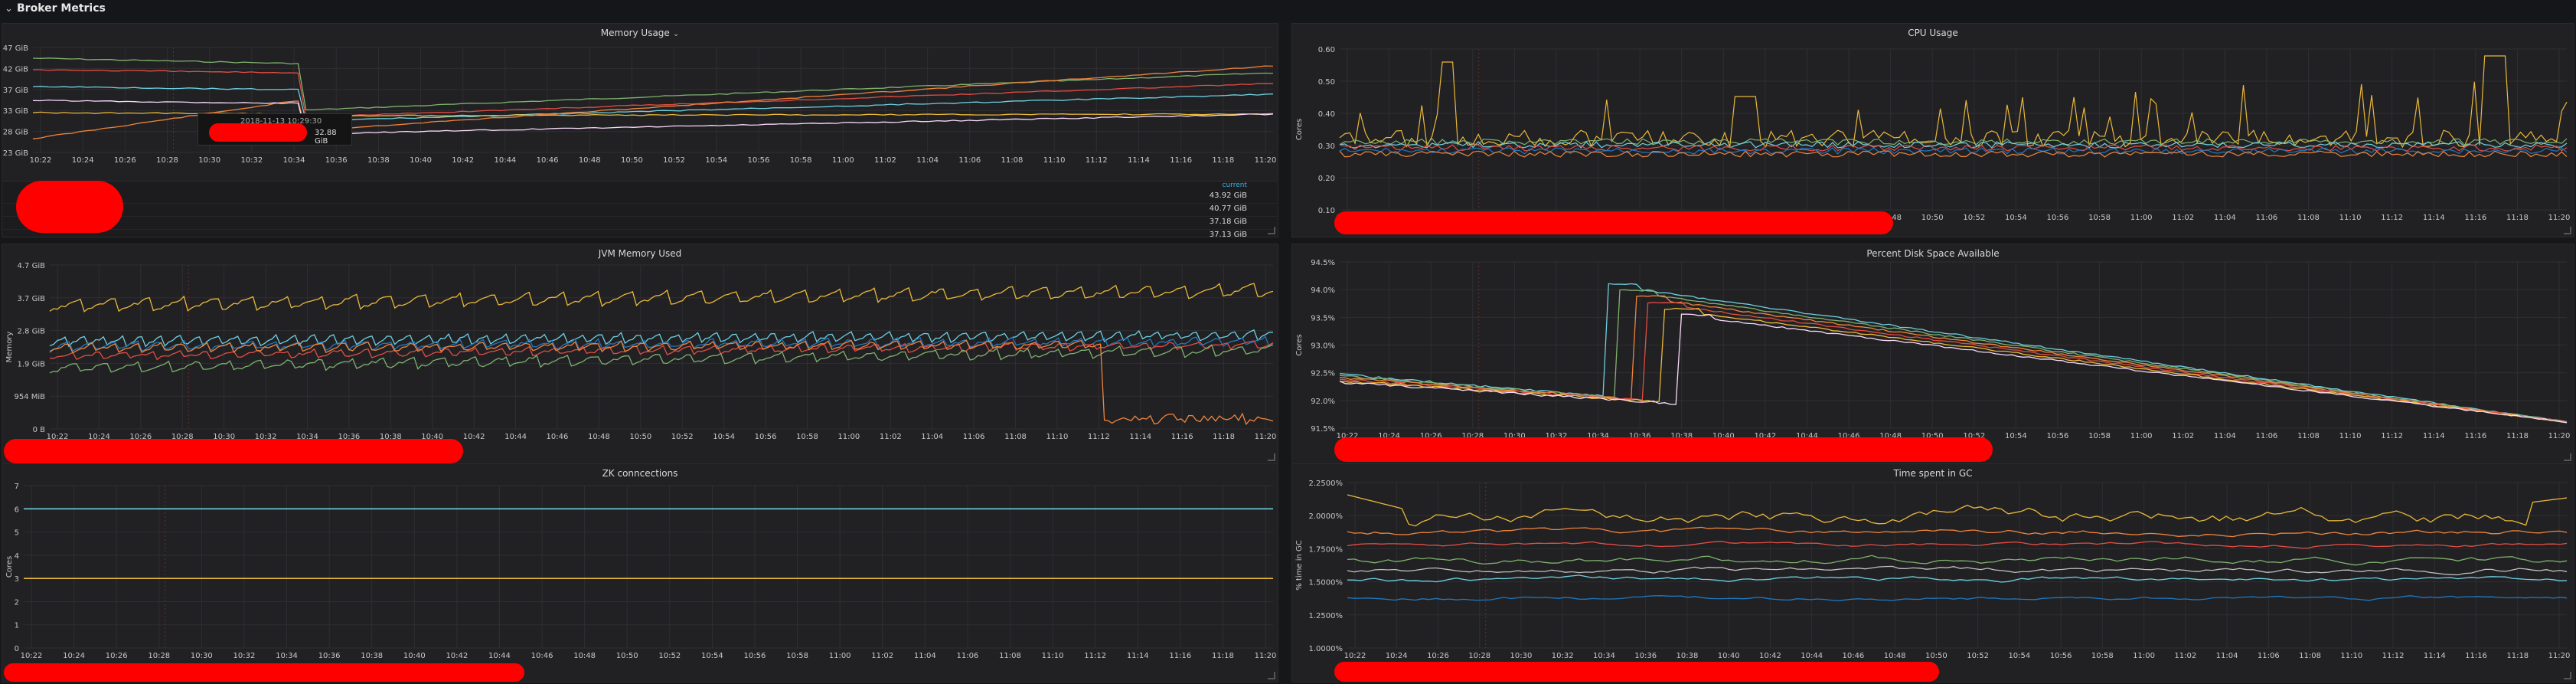  Describe the element at coordinates (1323, 374) in the screenshot. I see `y-tick-label: 92.5%` at that location.